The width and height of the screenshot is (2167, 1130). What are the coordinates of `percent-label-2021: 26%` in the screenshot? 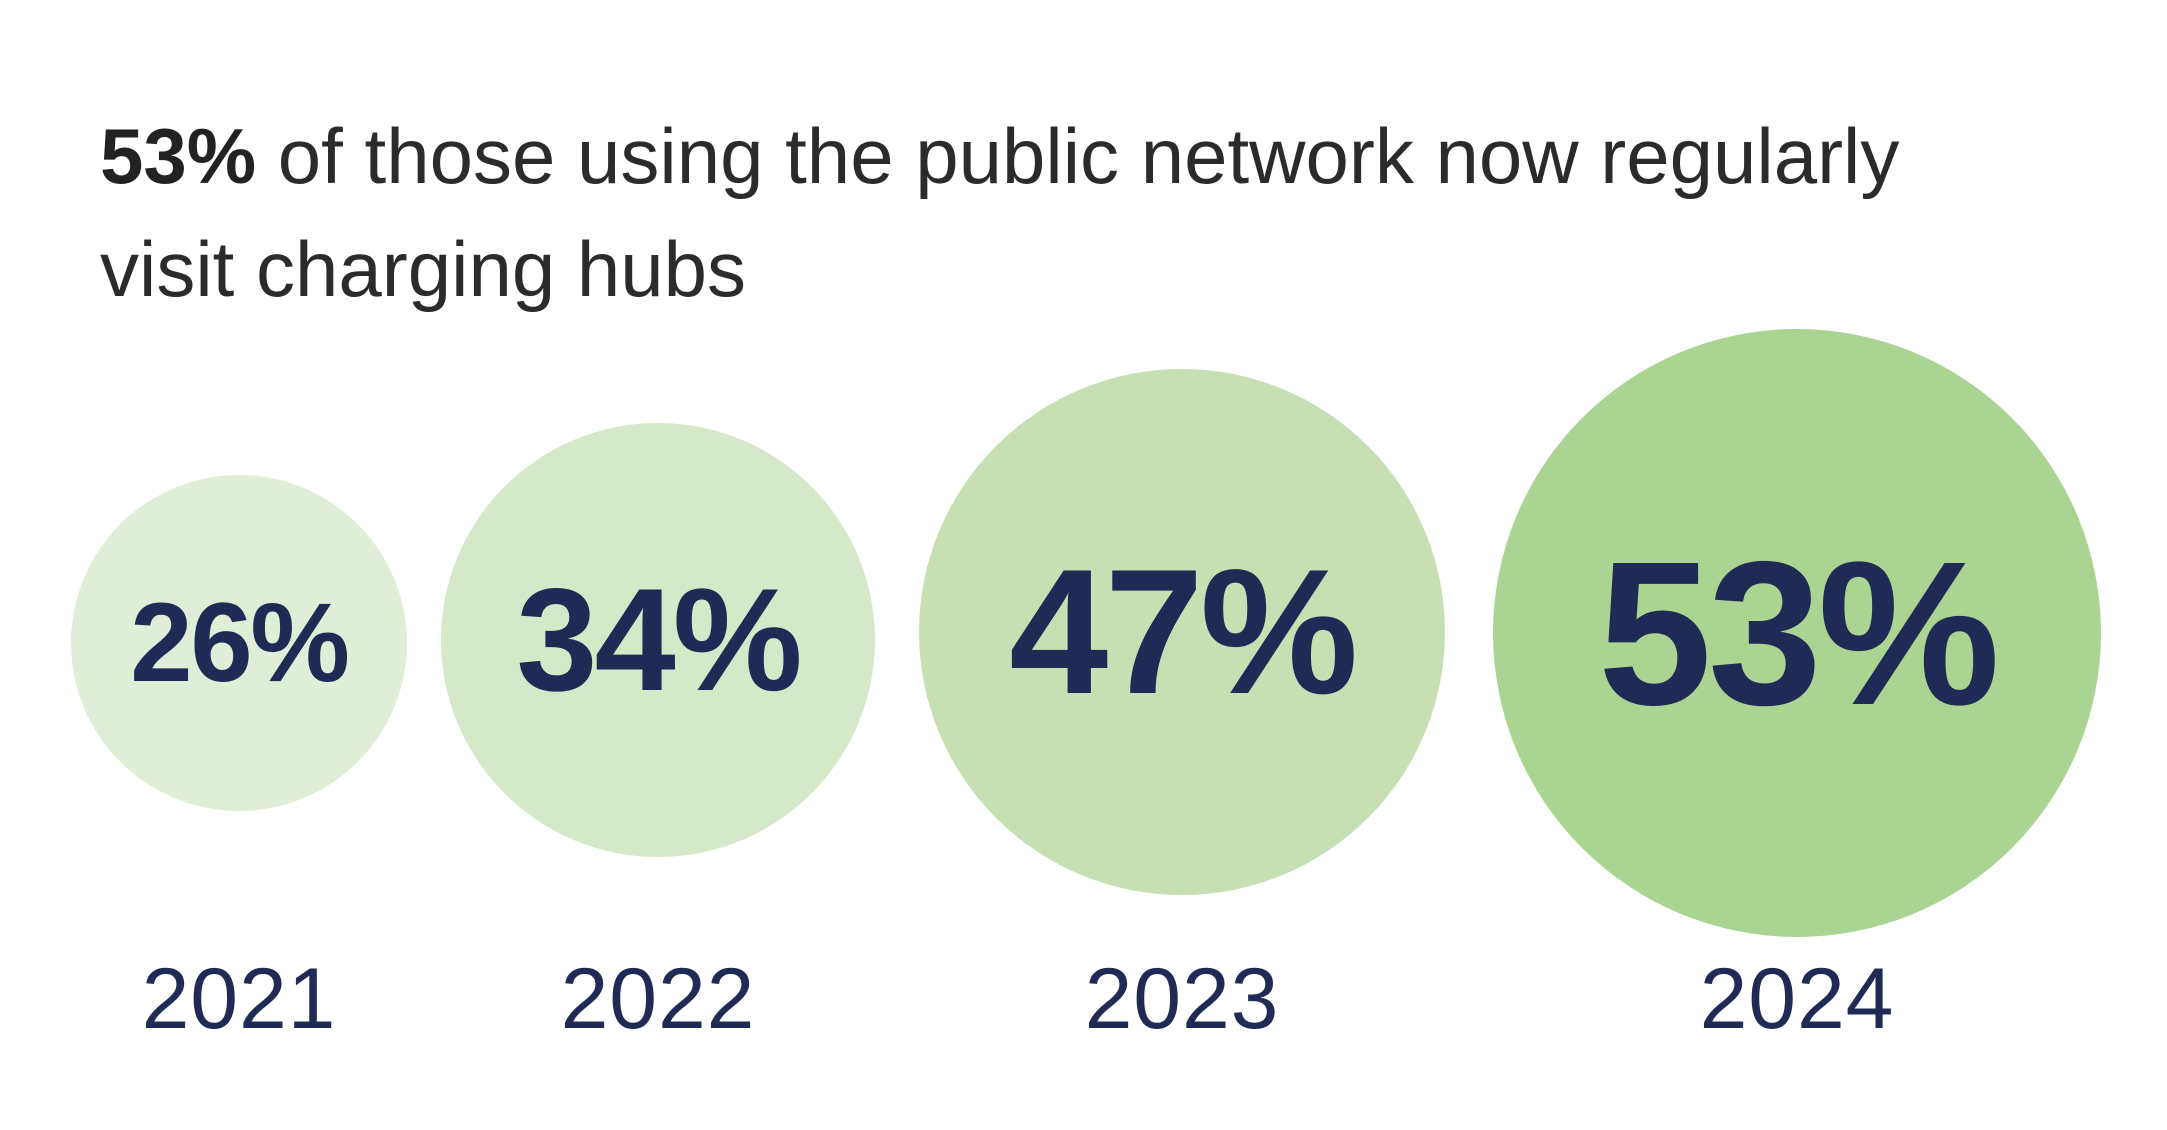 It's located at (240, 642).